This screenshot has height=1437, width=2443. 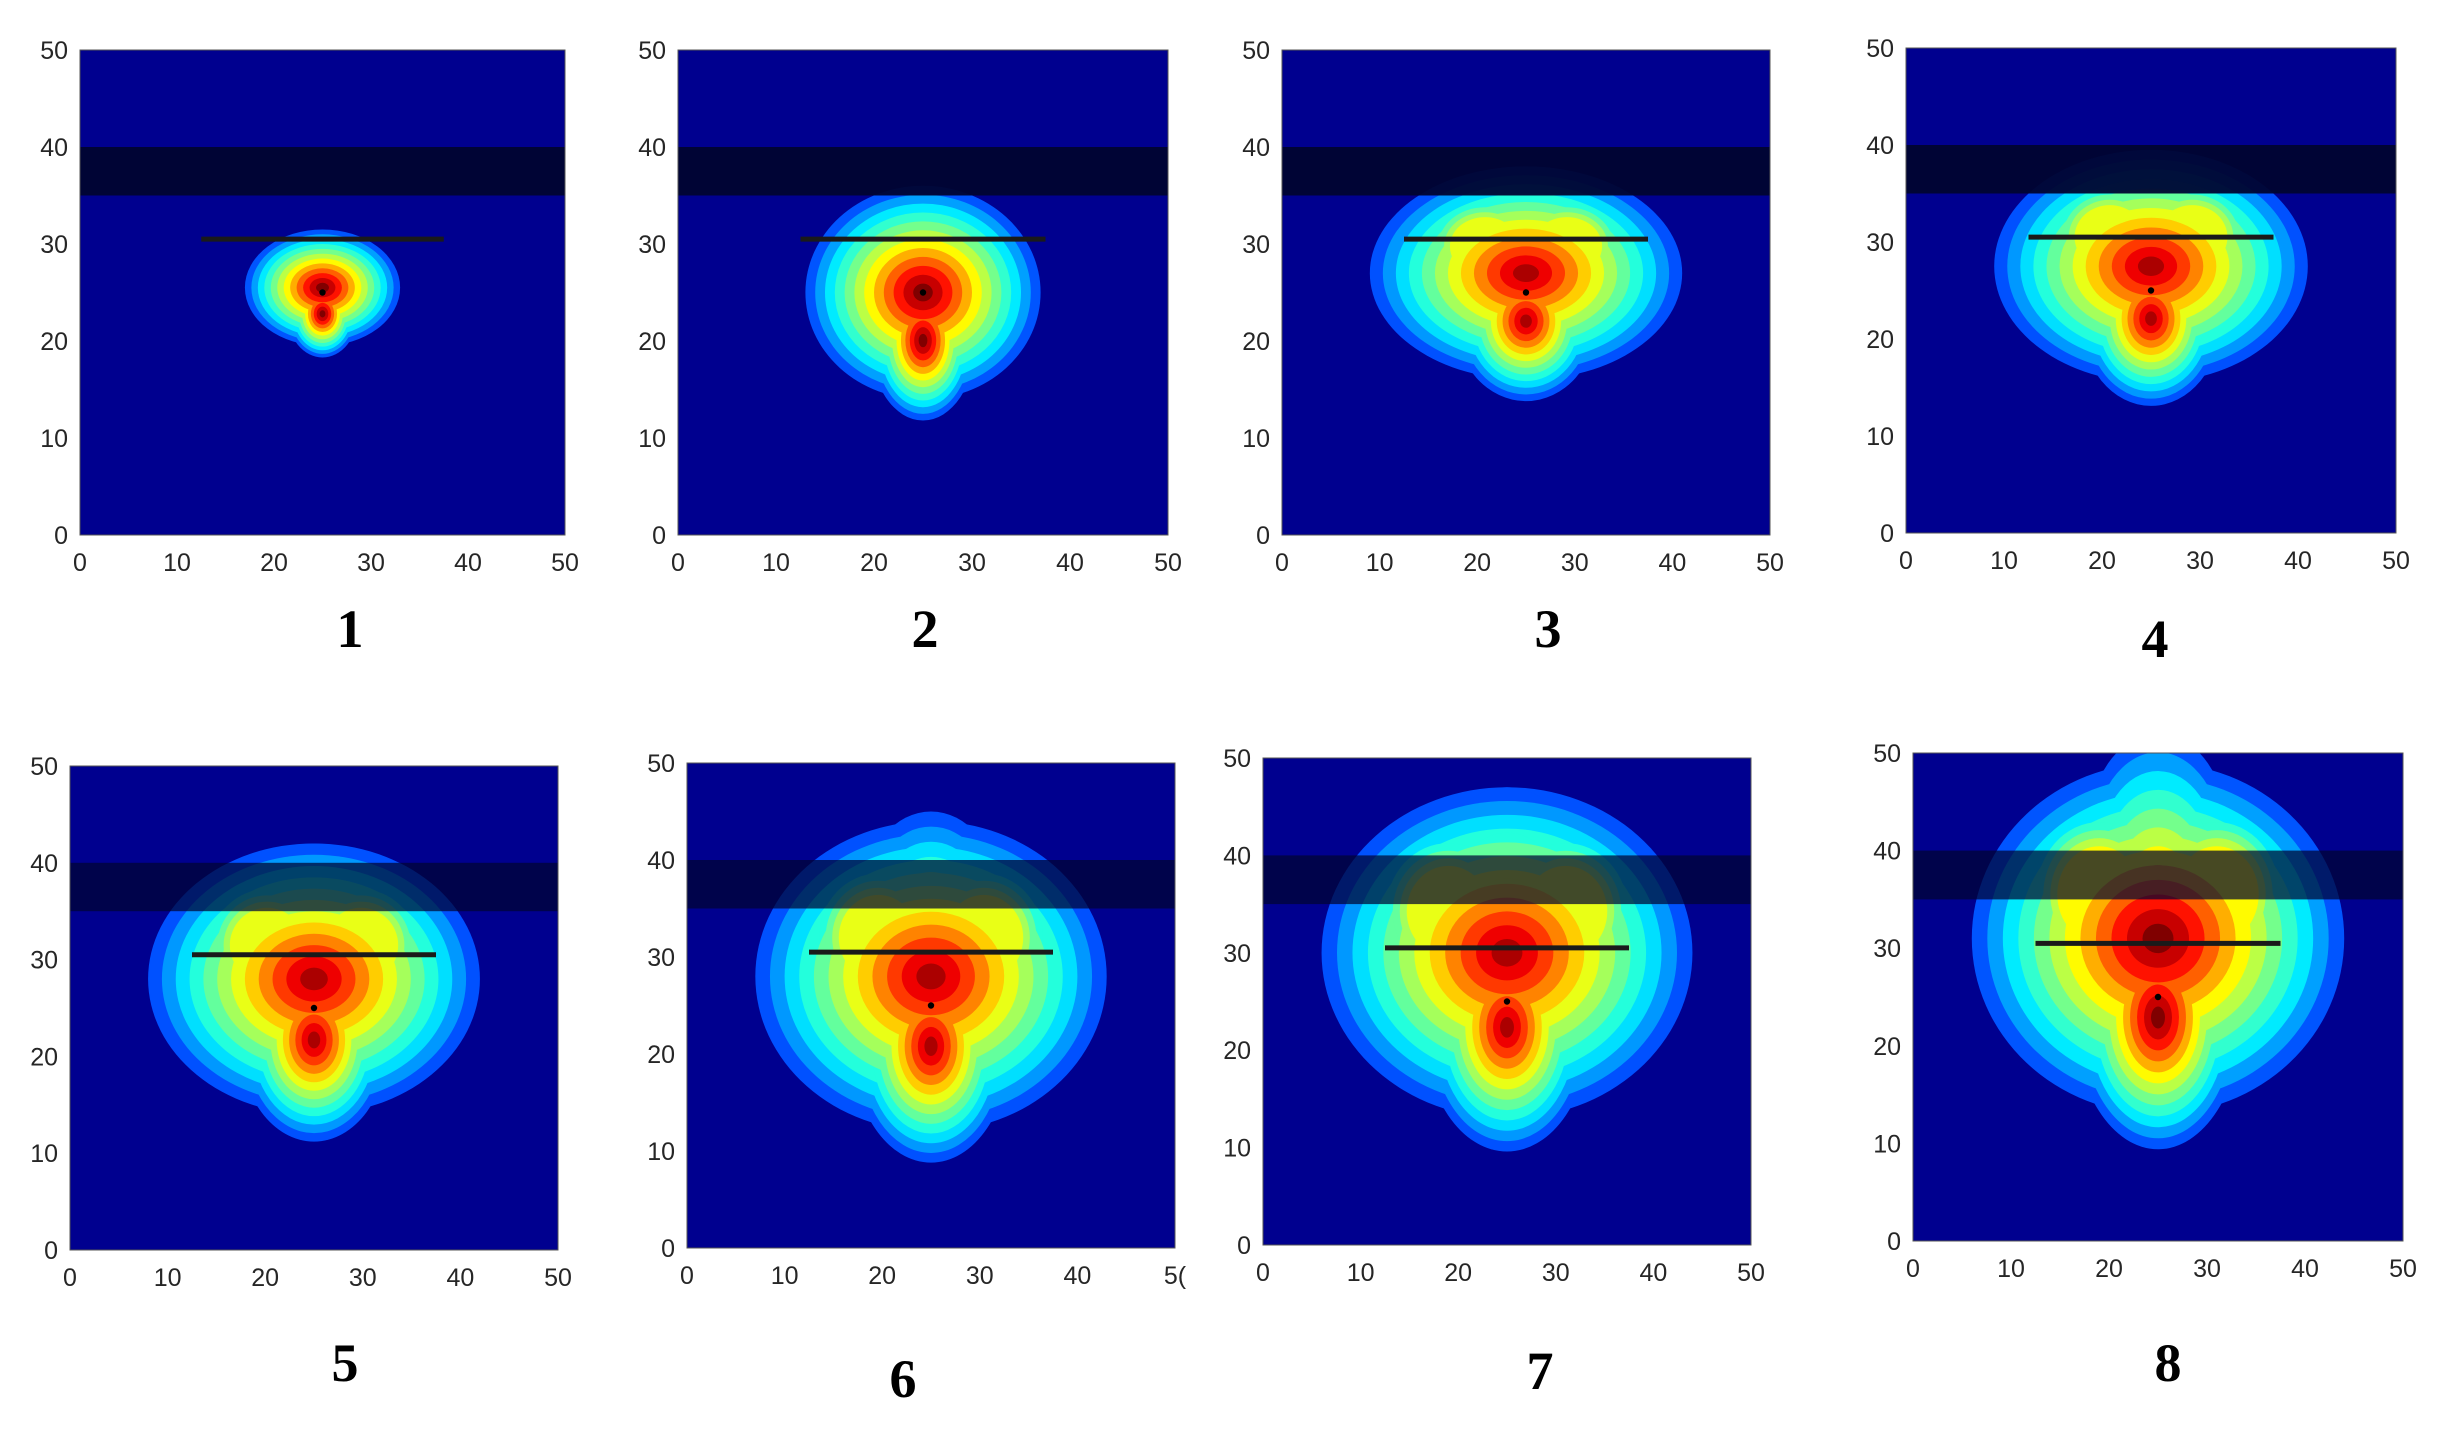 I want to click on panel-label: 3, so click(x=1548, y=629).